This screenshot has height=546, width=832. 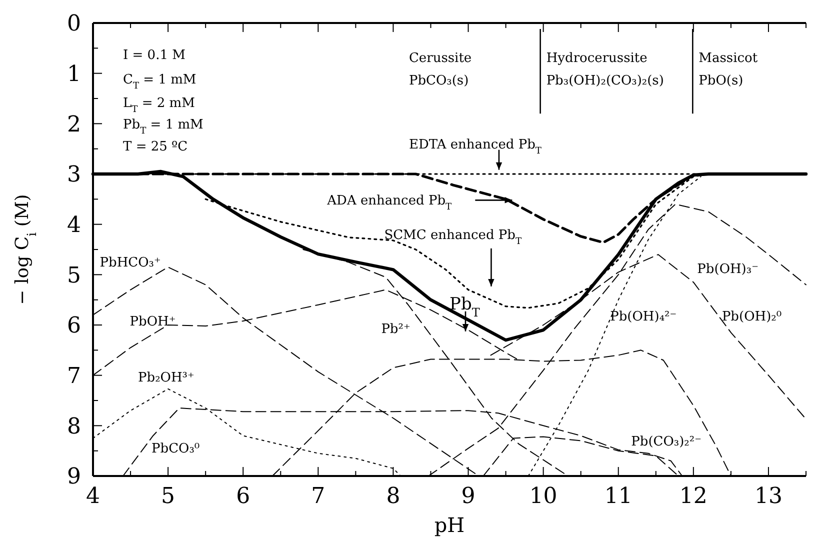 What do you see at coordinates (130, 263) in the screenshot?
I see `annotation: PbHCO₃⁺` at bounding box center [130, 263].